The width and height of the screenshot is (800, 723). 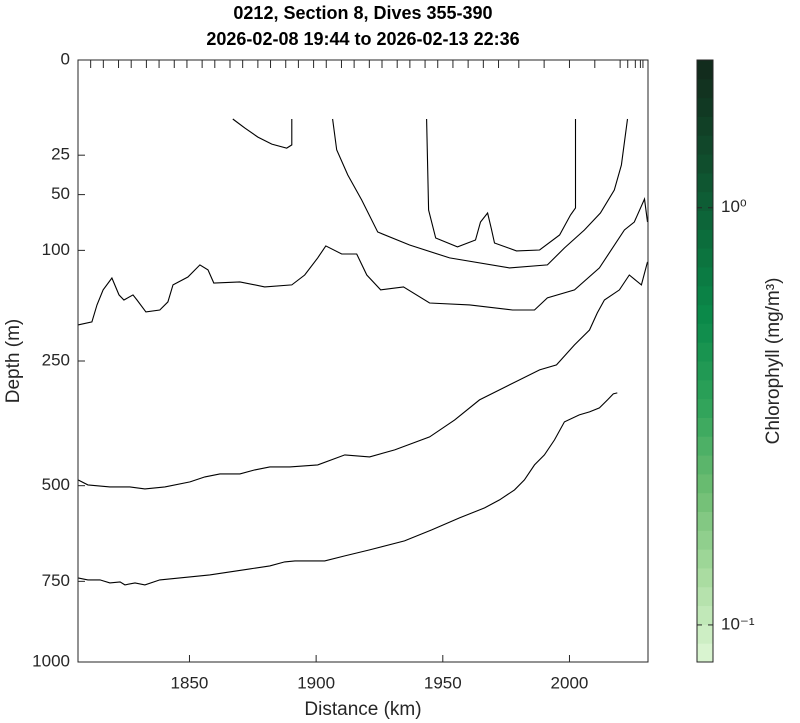 What do you see at coordinates (56, 580) in the screenshot?
I see `y-tick-label: 750` at bounding box center [56, 580].